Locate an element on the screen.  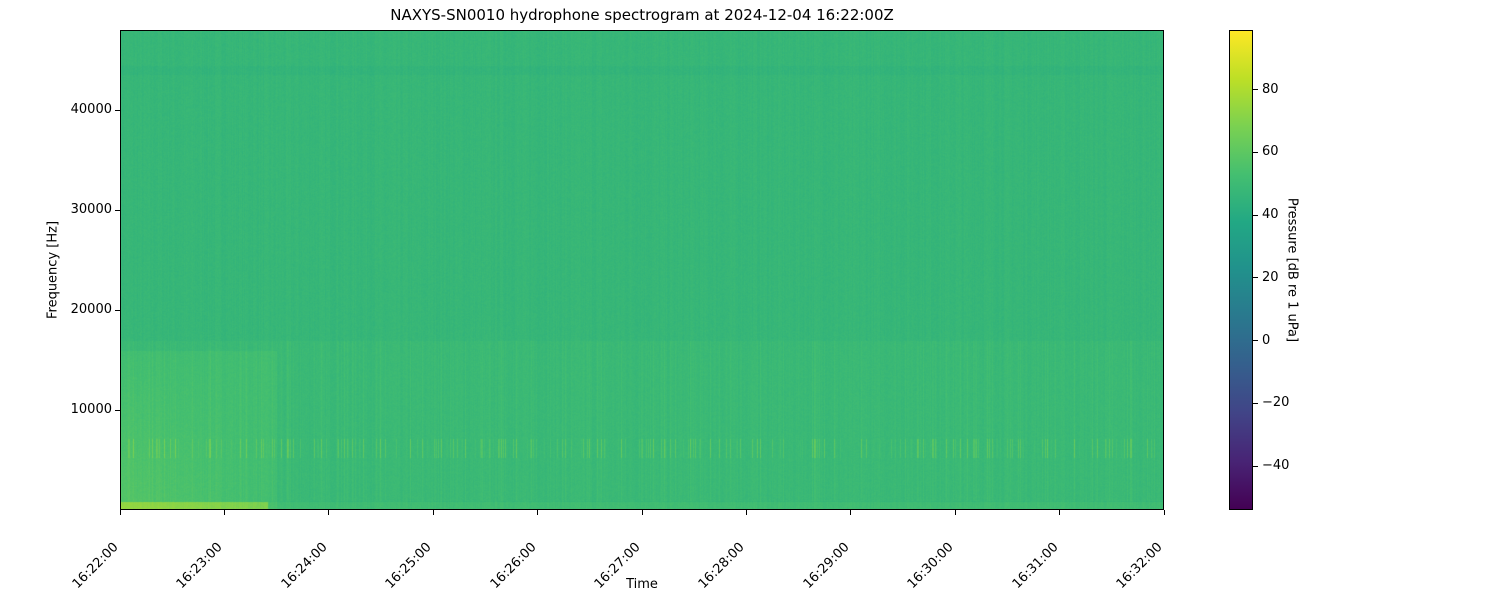
y-tick-label: 10000 is located at coordinates (91, 409).